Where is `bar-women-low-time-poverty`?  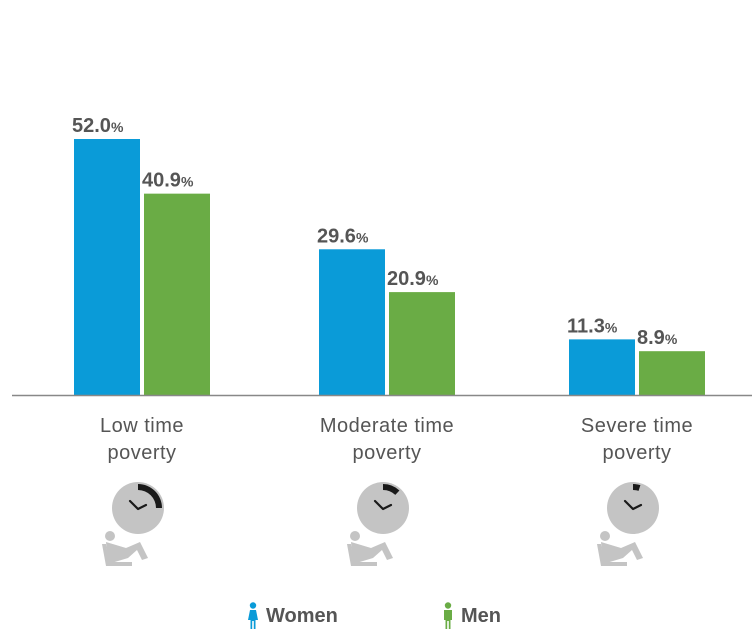 bar-women-low-time-poverty is located at coordinates (107, 267).